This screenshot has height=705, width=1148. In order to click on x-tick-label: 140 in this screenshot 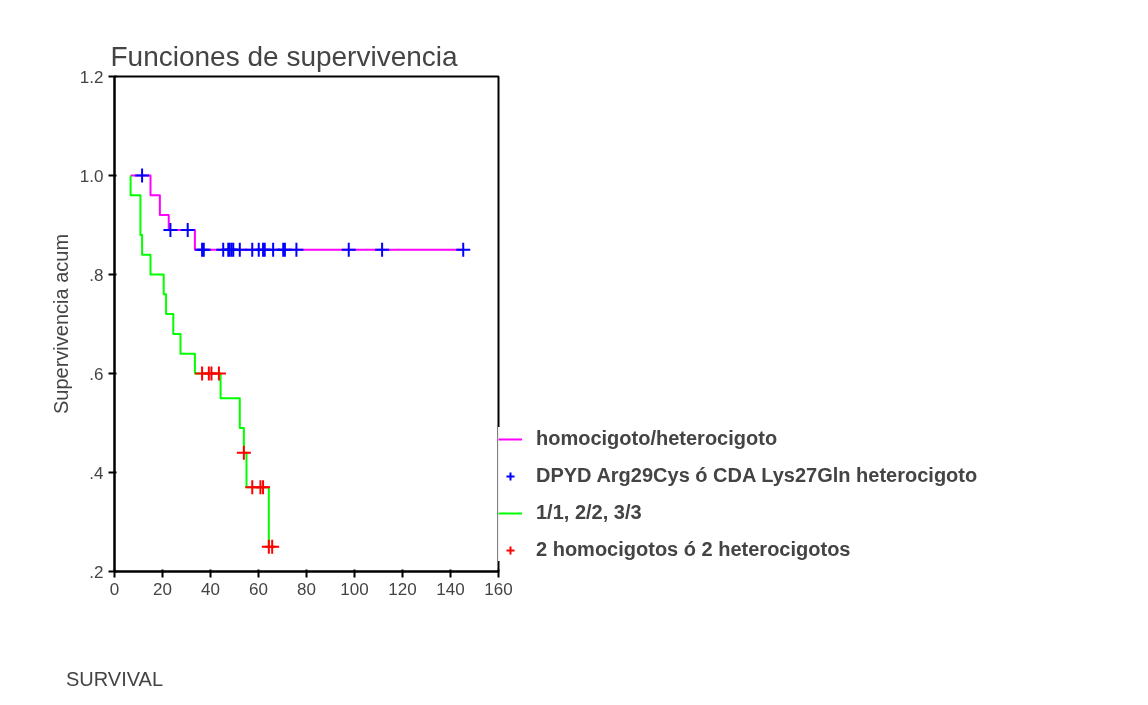, I will do `click(450, 589)`.